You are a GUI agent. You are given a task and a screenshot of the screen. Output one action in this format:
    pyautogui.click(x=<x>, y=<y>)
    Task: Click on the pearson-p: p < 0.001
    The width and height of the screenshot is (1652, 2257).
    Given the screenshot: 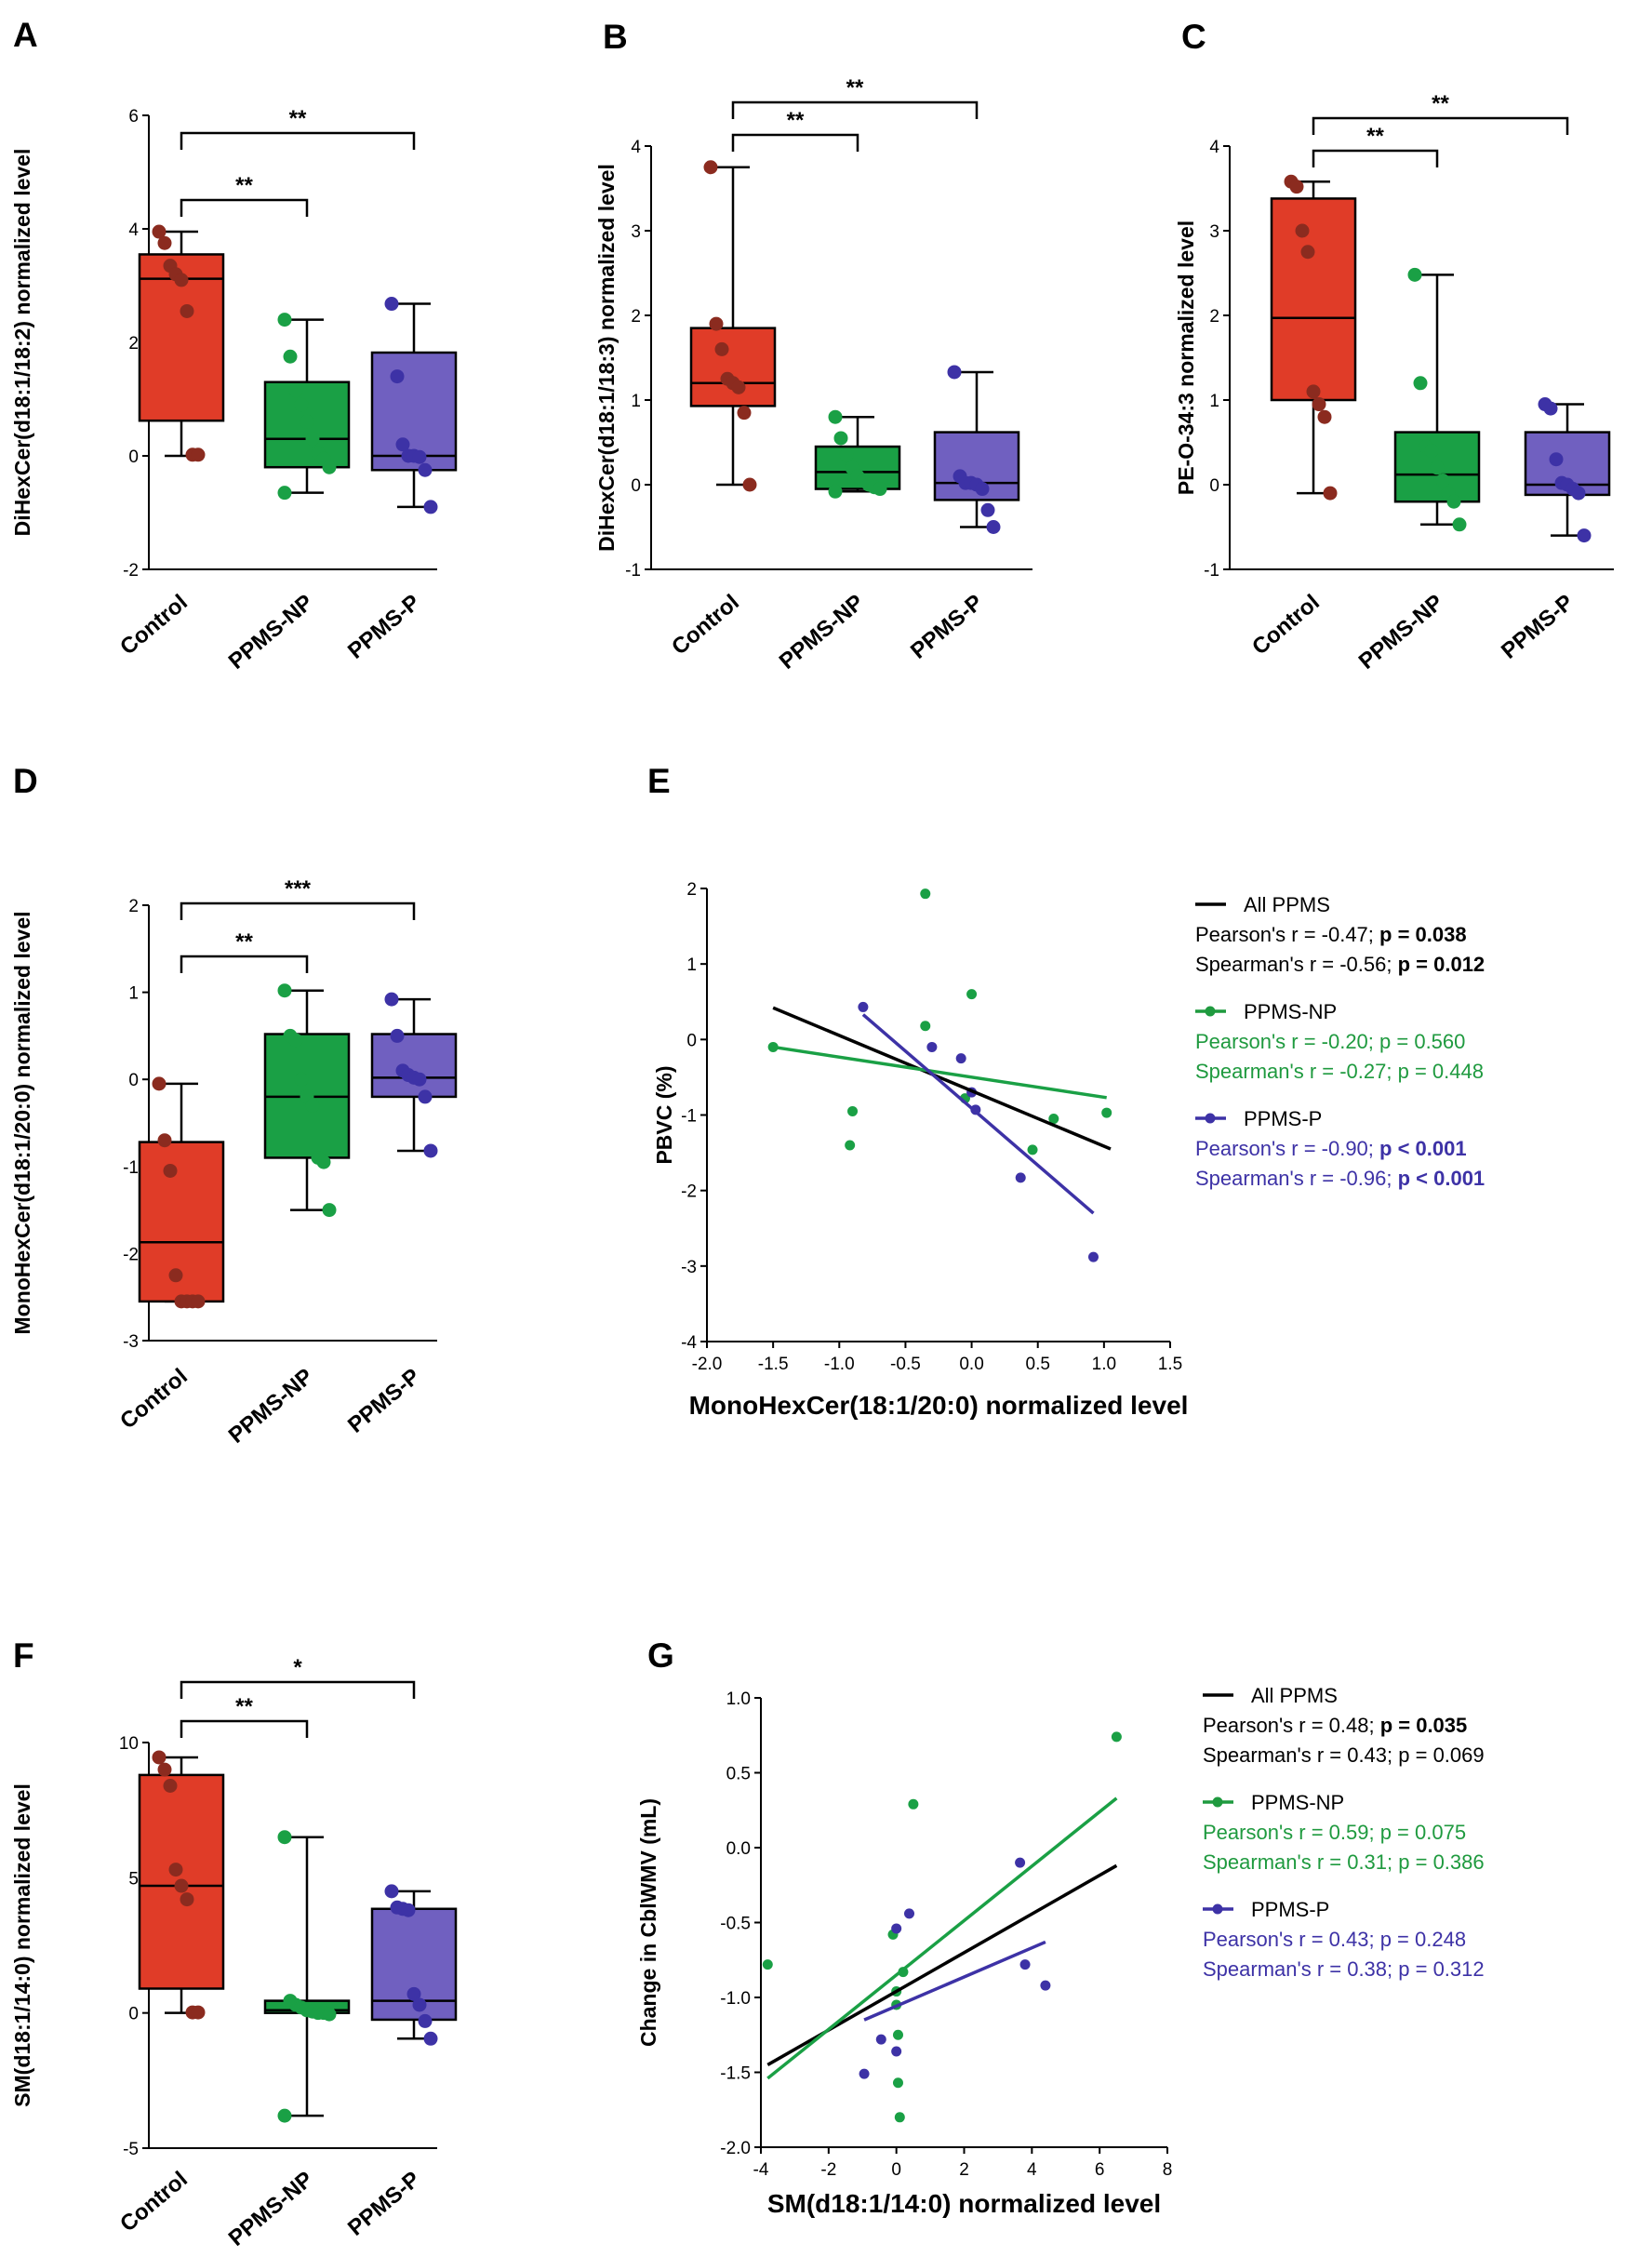 What is the action you would take?
    pyautogui.click(x=1423, y=1148)
    